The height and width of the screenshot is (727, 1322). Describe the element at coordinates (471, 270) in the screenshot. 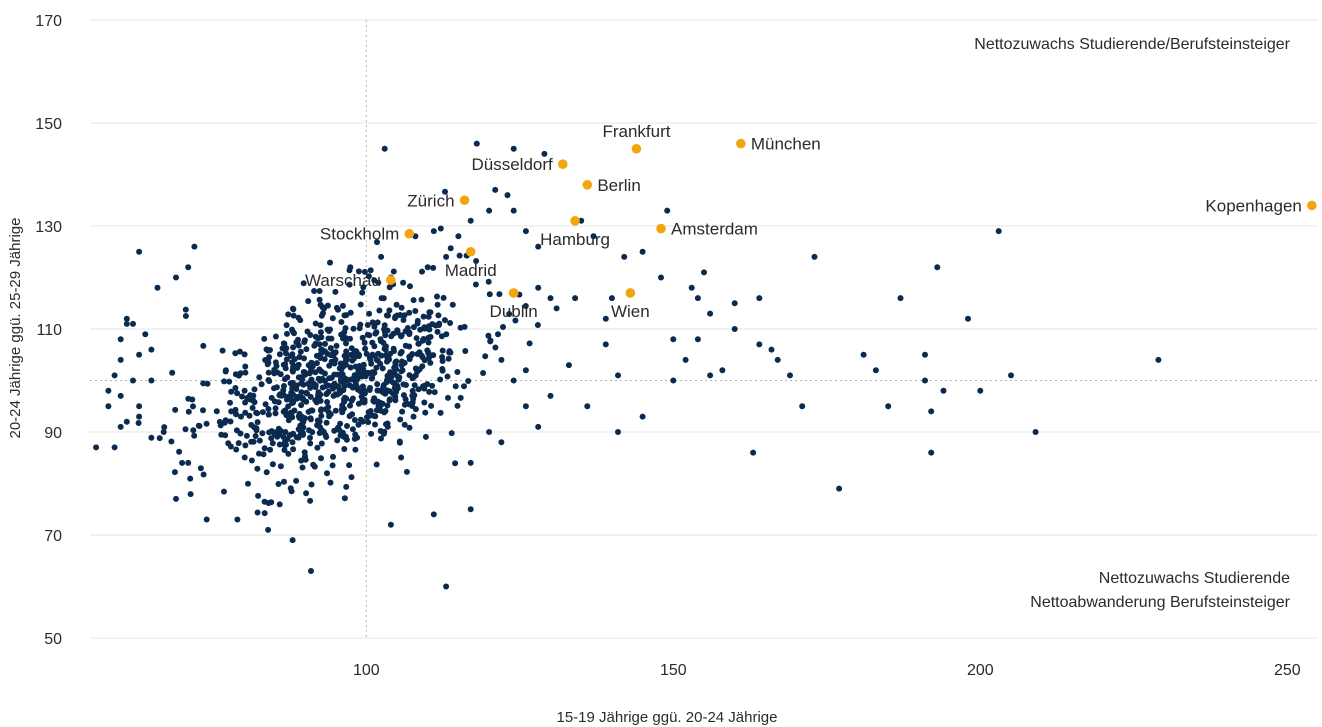

I see `city-label: Madrid` at that location.